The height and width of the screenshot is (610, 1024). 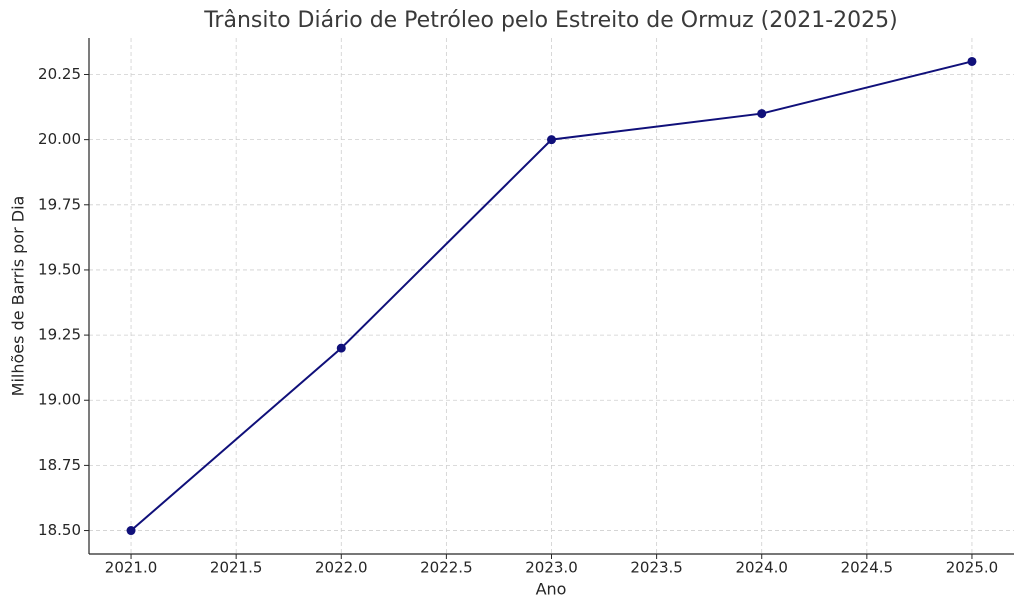 What do you see at coordinates (59, 400) in the screenshot?
I see `y-tick-label: 19.00` at bounding box center [59, 400].